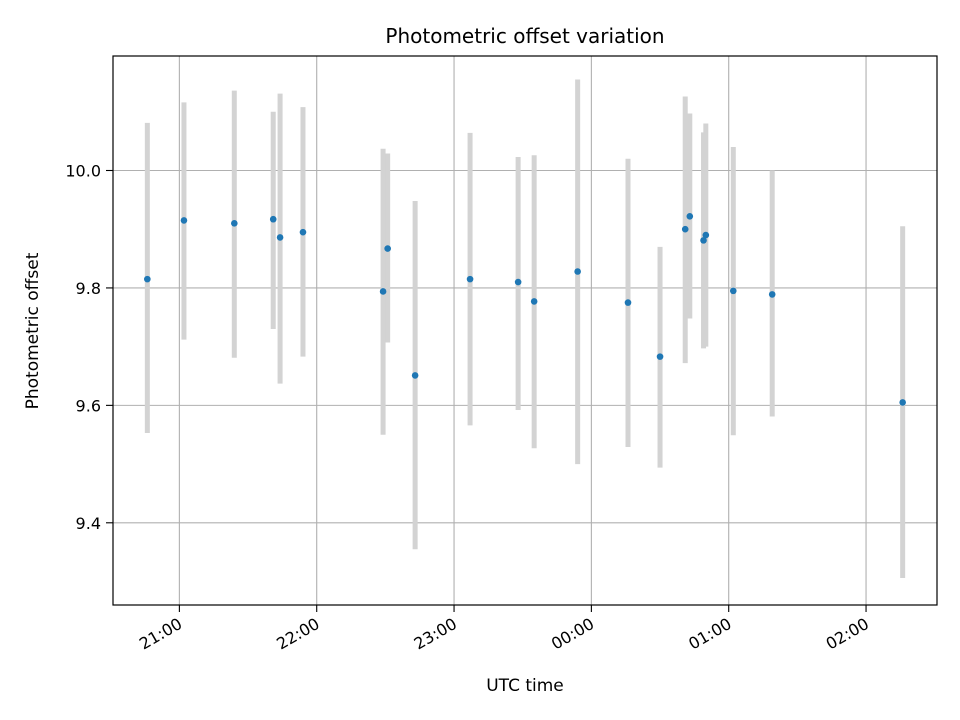  I want to click on y-tick-label: 10.0, so click(83, 170).